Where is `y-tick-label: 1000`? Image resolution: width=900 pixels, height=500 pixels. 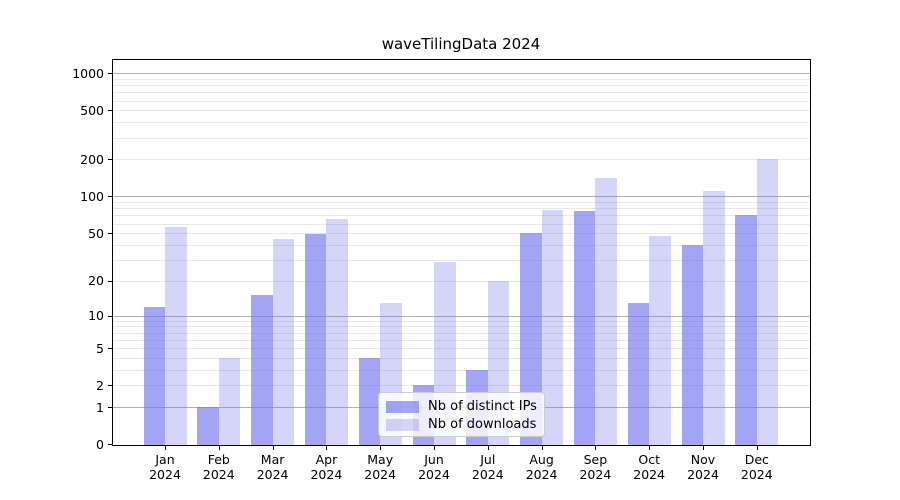 y-tick-label: 1000 is located at coordinates (88, 73).